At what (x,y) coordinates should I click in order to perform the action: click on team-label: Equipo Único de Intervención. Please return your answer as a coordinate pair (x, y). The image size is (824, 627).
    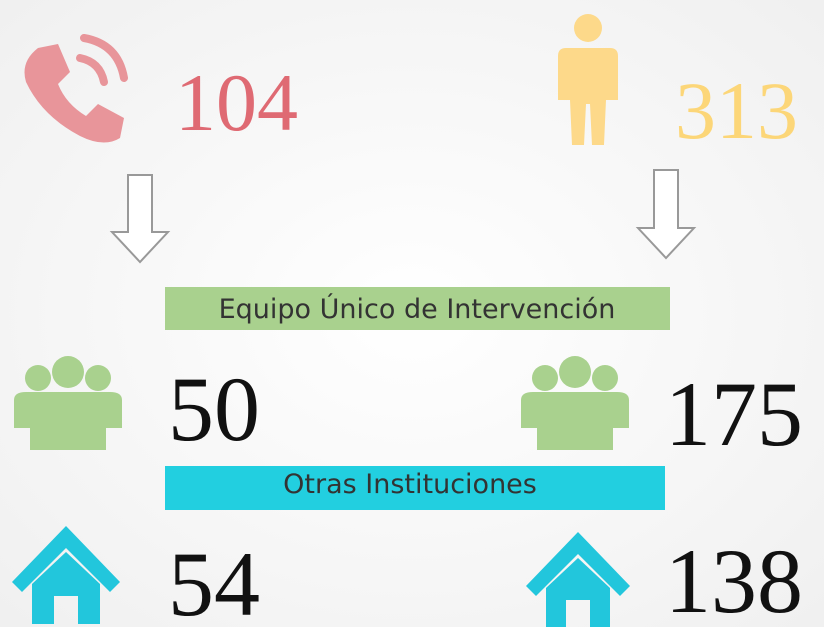
    Looking at the image, I should click on (417, 309).